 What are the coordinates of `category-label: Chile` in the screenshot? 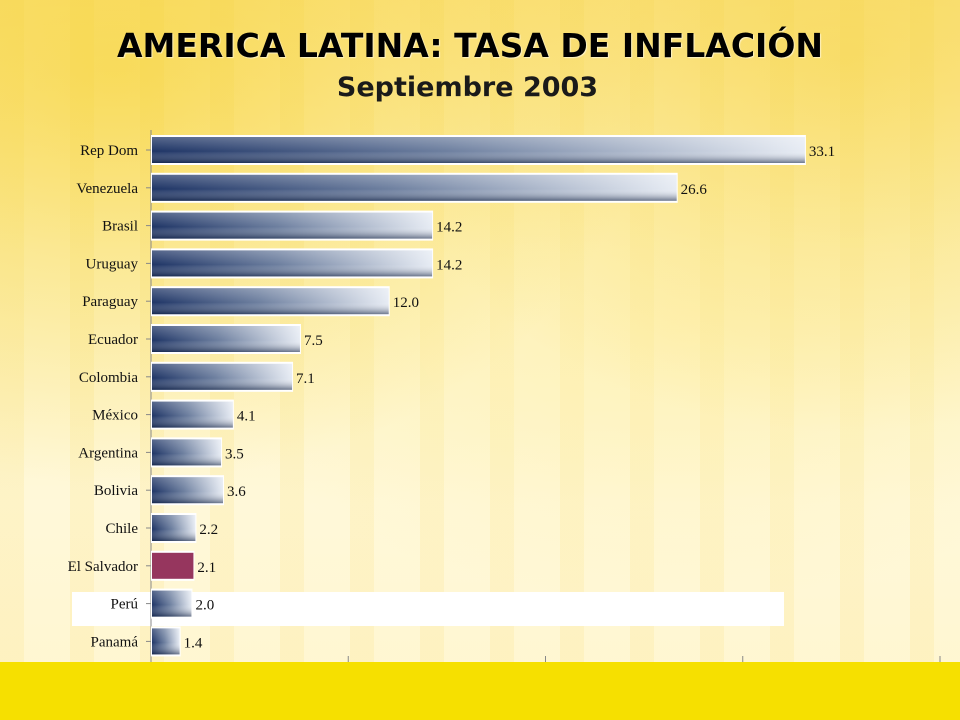 It's located at (122, 529).